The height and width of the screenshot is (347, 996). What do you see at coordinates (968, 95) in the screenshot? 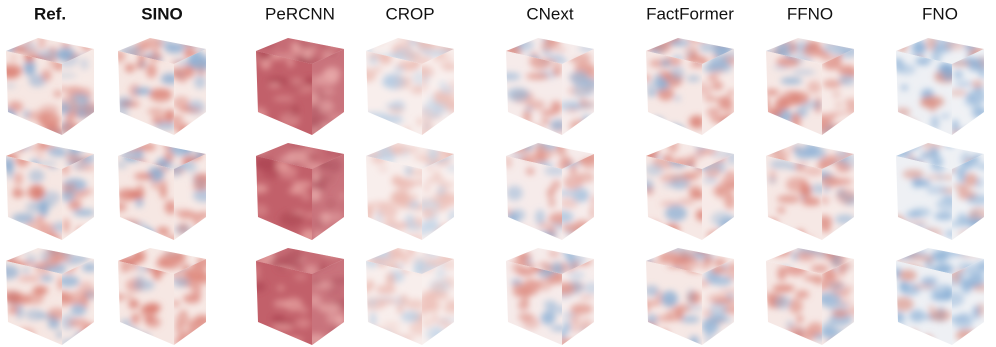
I see `face-texture` at bounding box center [968, 95].